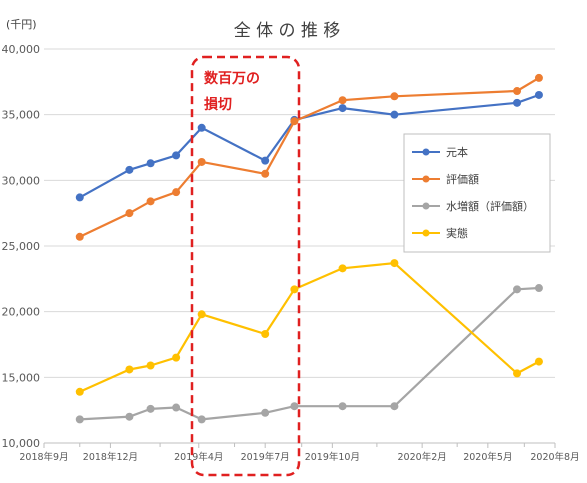 The height and width of the screenshot is (483, 587). Describe the element at coordinates (265, 457) in the screenshot. I see `x-tick-label: 2019年7月` at that location.